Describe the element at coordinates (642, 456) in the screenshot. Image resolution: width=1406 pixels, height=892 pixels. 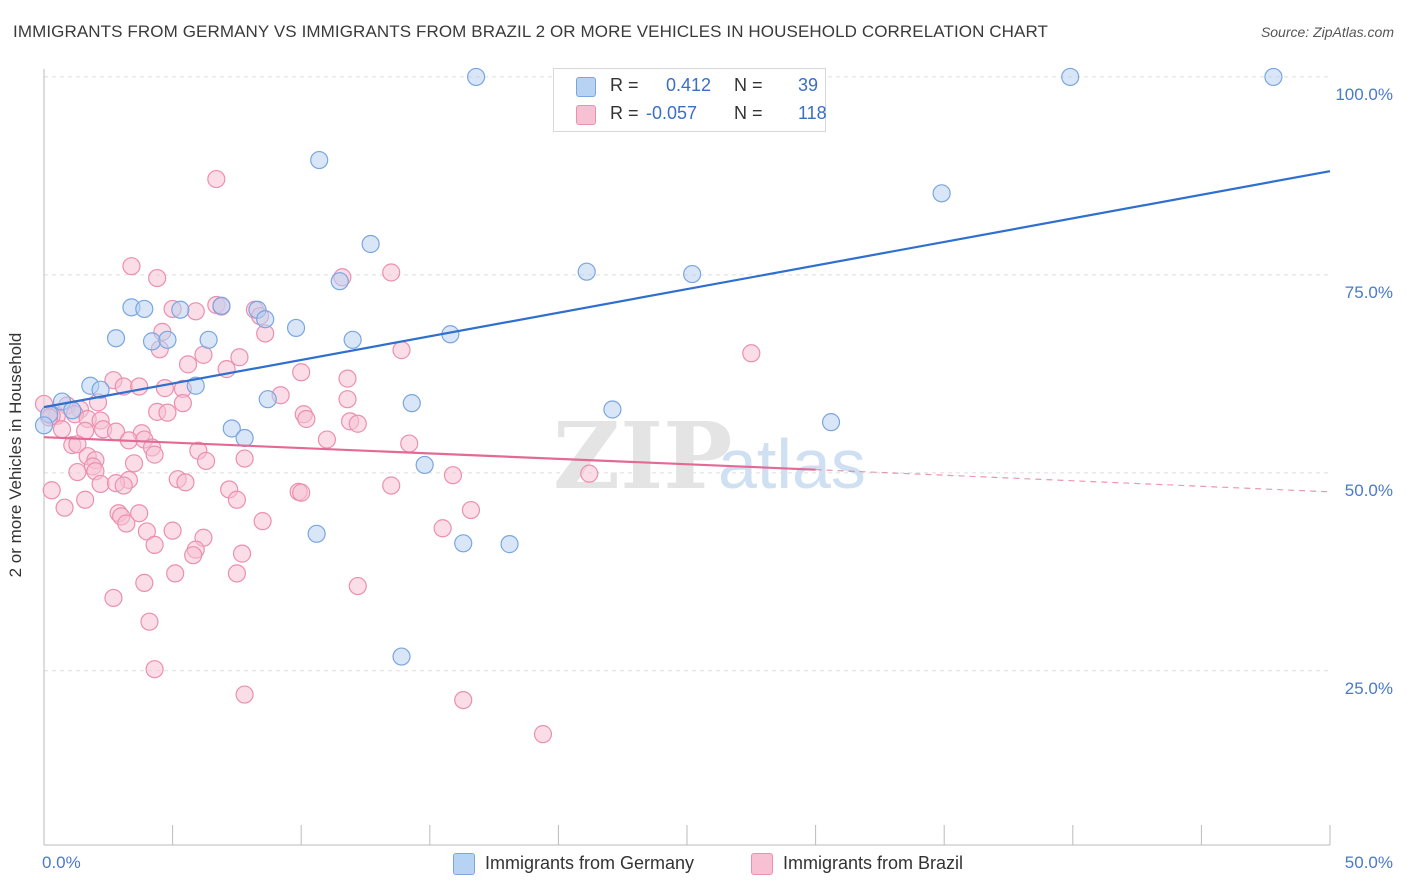
I see `watermark-zip: ZIP` at that location.